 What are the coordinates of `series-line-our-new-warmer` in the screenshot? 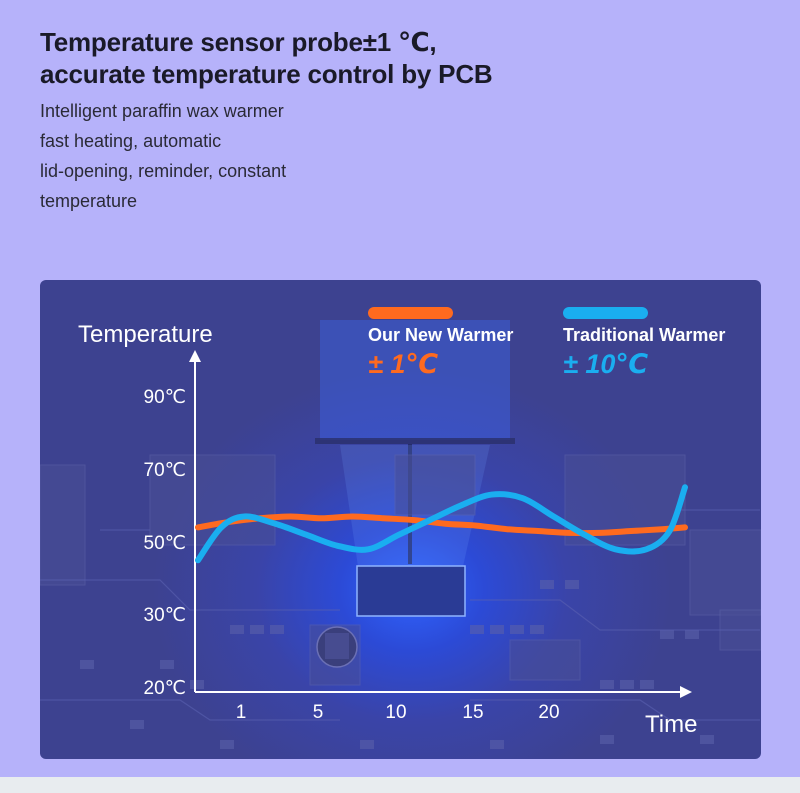 It's located at (441, 525).